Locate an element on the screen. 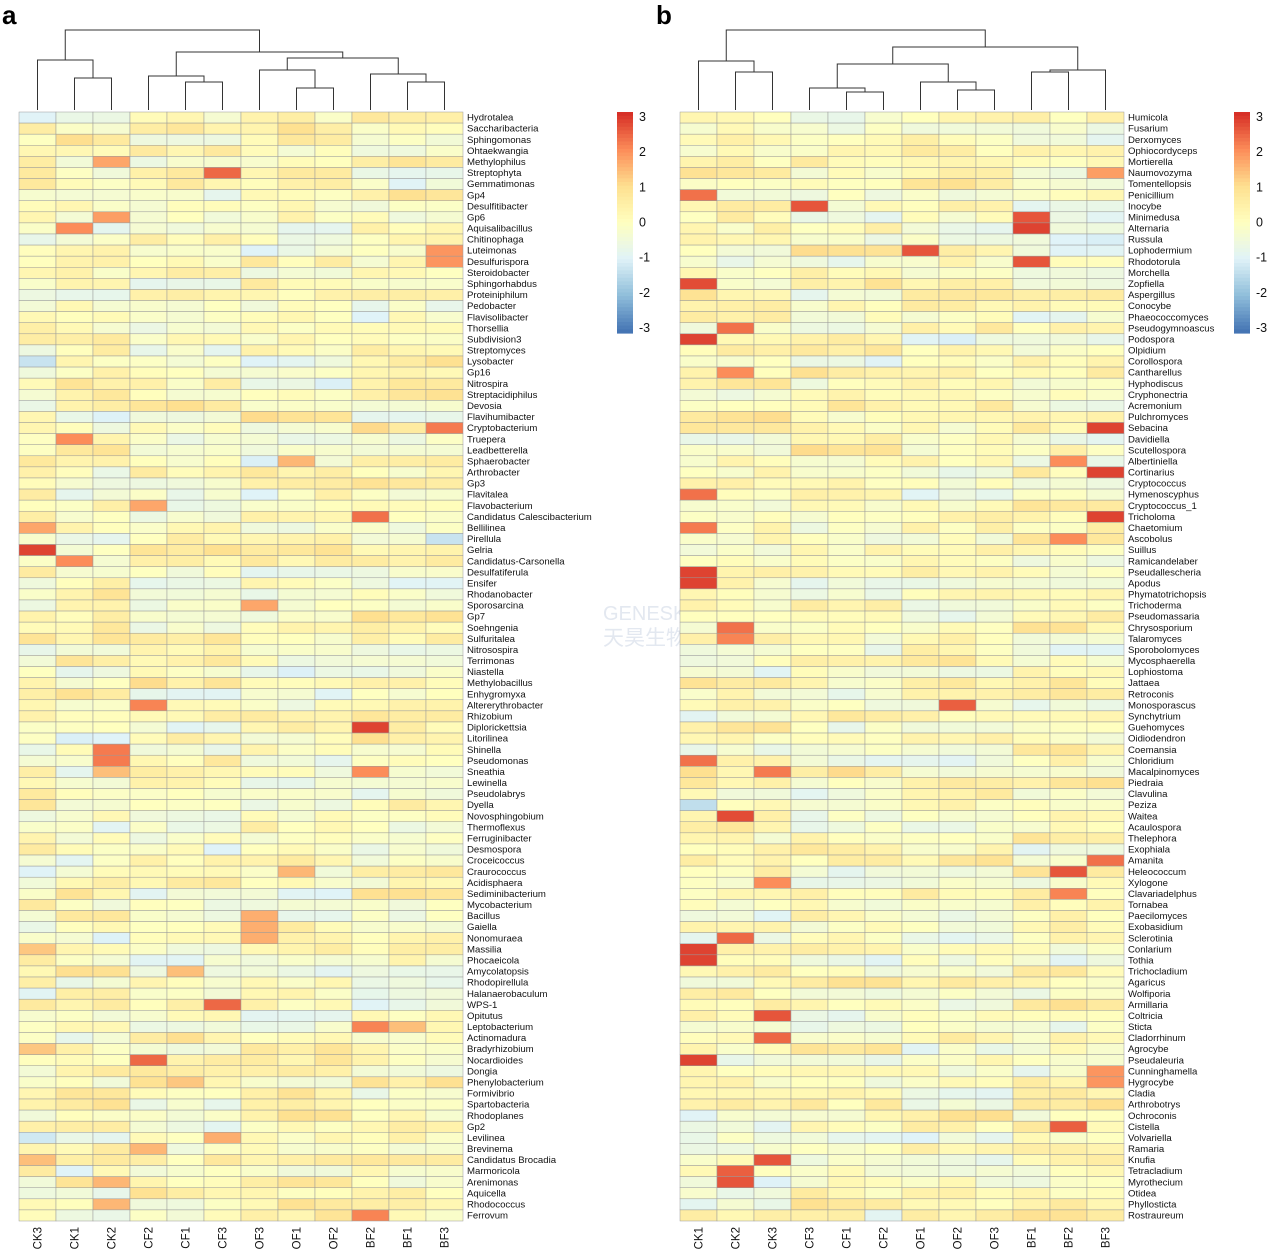 This screenshot has height=1254, width=1269. column-label: OF2 is located at coordinates (335, 1238).